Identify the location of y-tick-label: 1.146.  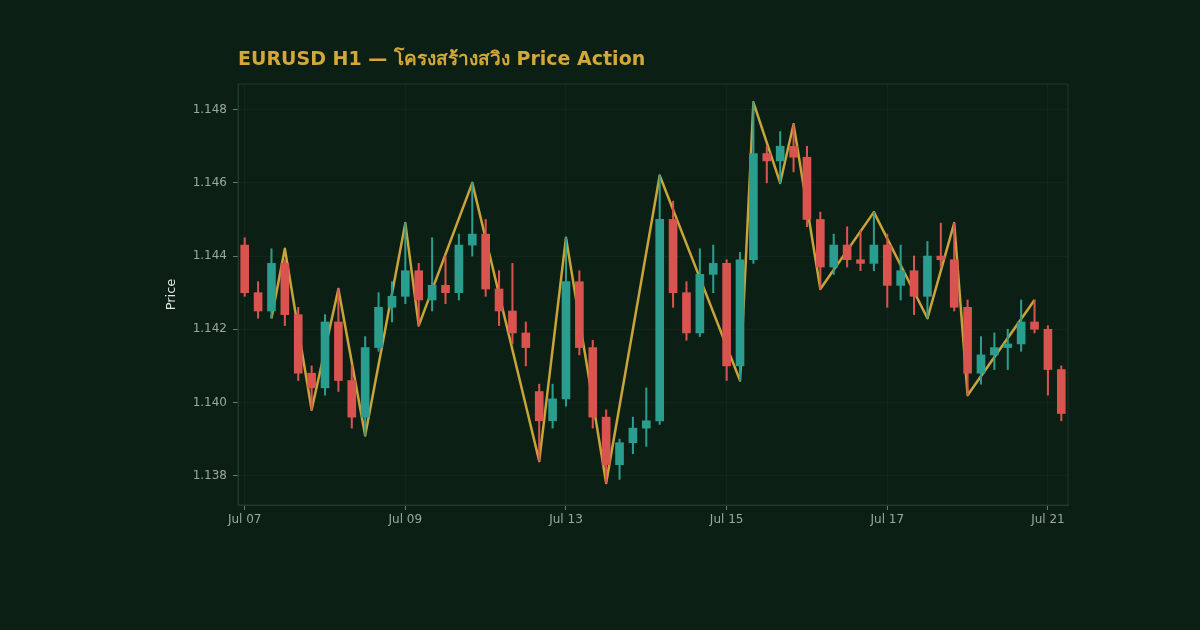
(209, 181).